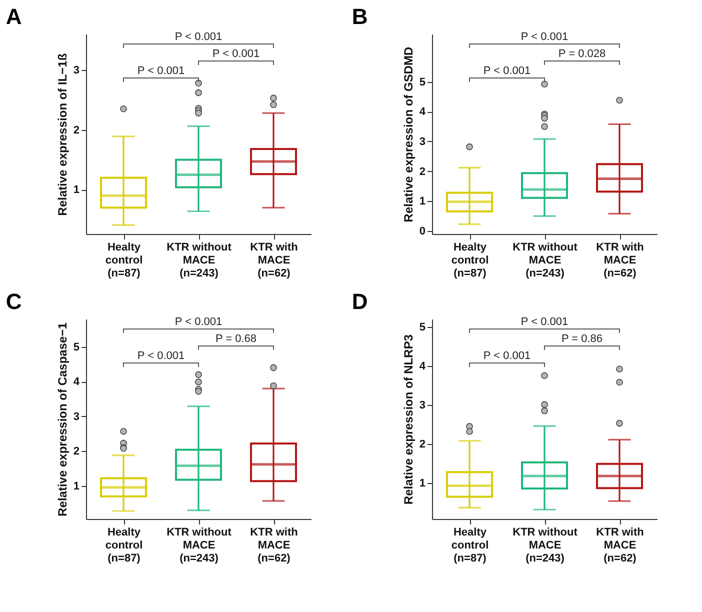 The width and height of the screenshot is (702, 612). I want to click on annotation: P = 0.68, so click(236, 339).